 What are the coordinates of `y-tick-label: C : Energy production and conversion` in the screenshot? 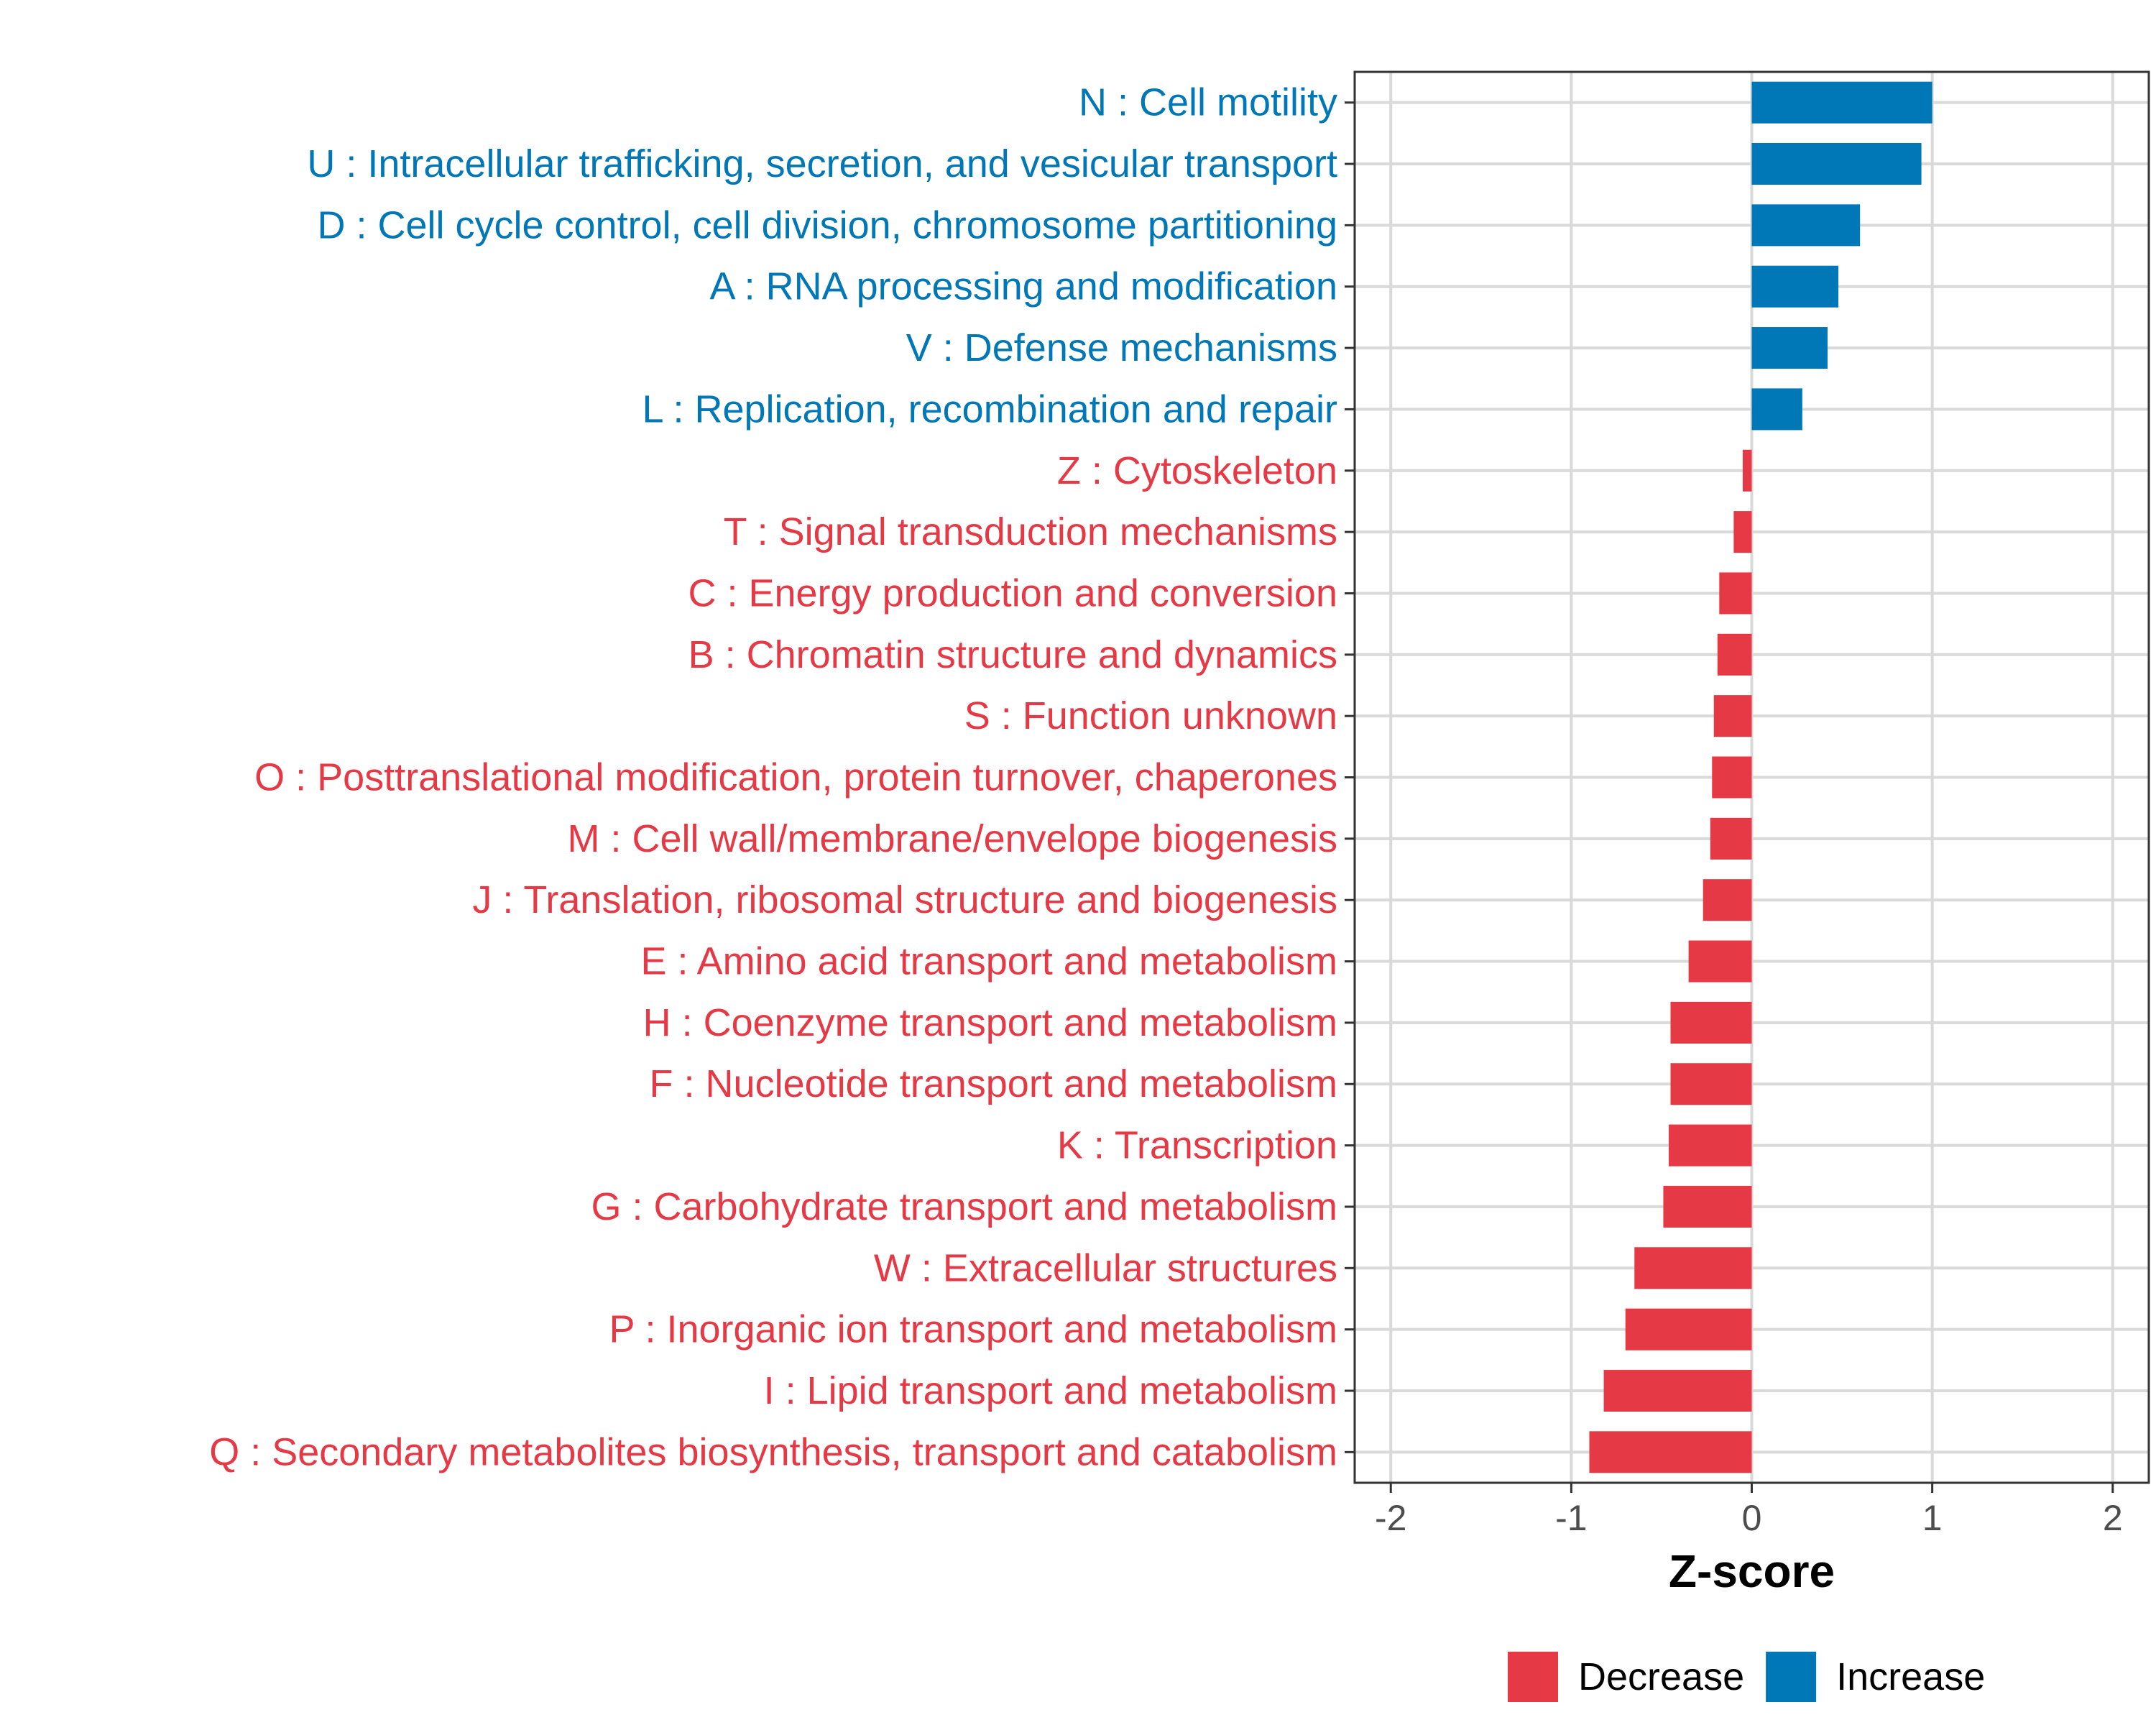 It's located at (1013, 593).